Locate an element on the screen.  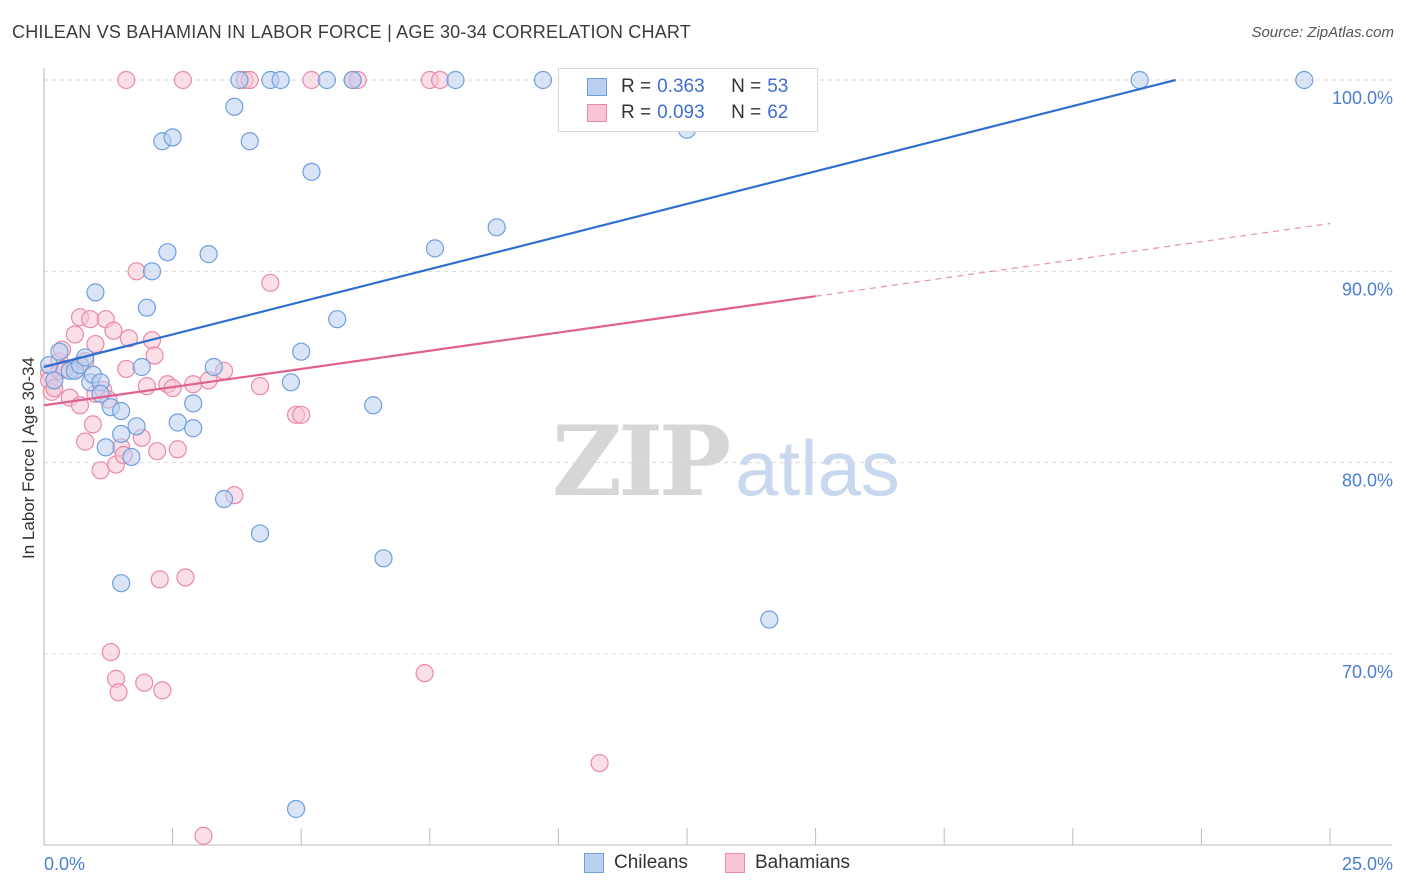
correlation-legend: R = 0.363 N = 53 R = 0.093 N = 62 is located at coordinates (688, 100).